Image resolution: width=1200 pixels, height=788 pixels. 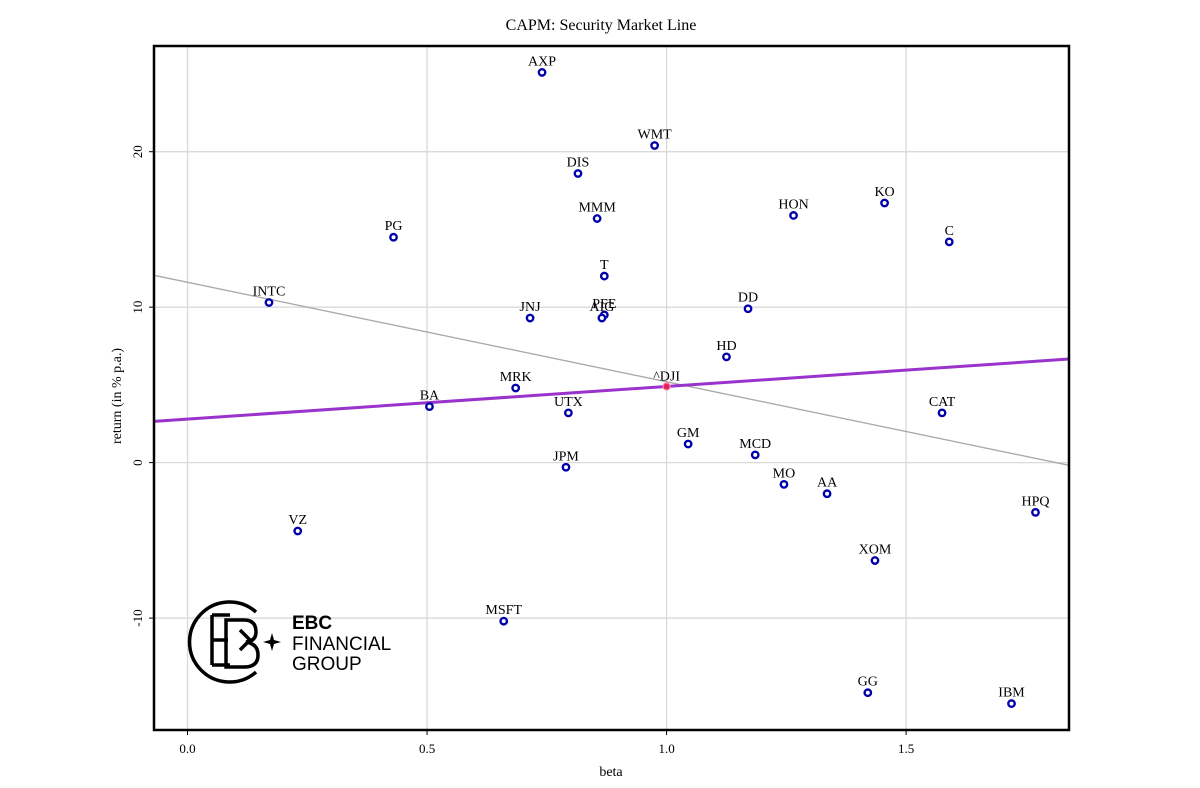 I want to click on stock-point: MSFT, so click(x=503, y=614).